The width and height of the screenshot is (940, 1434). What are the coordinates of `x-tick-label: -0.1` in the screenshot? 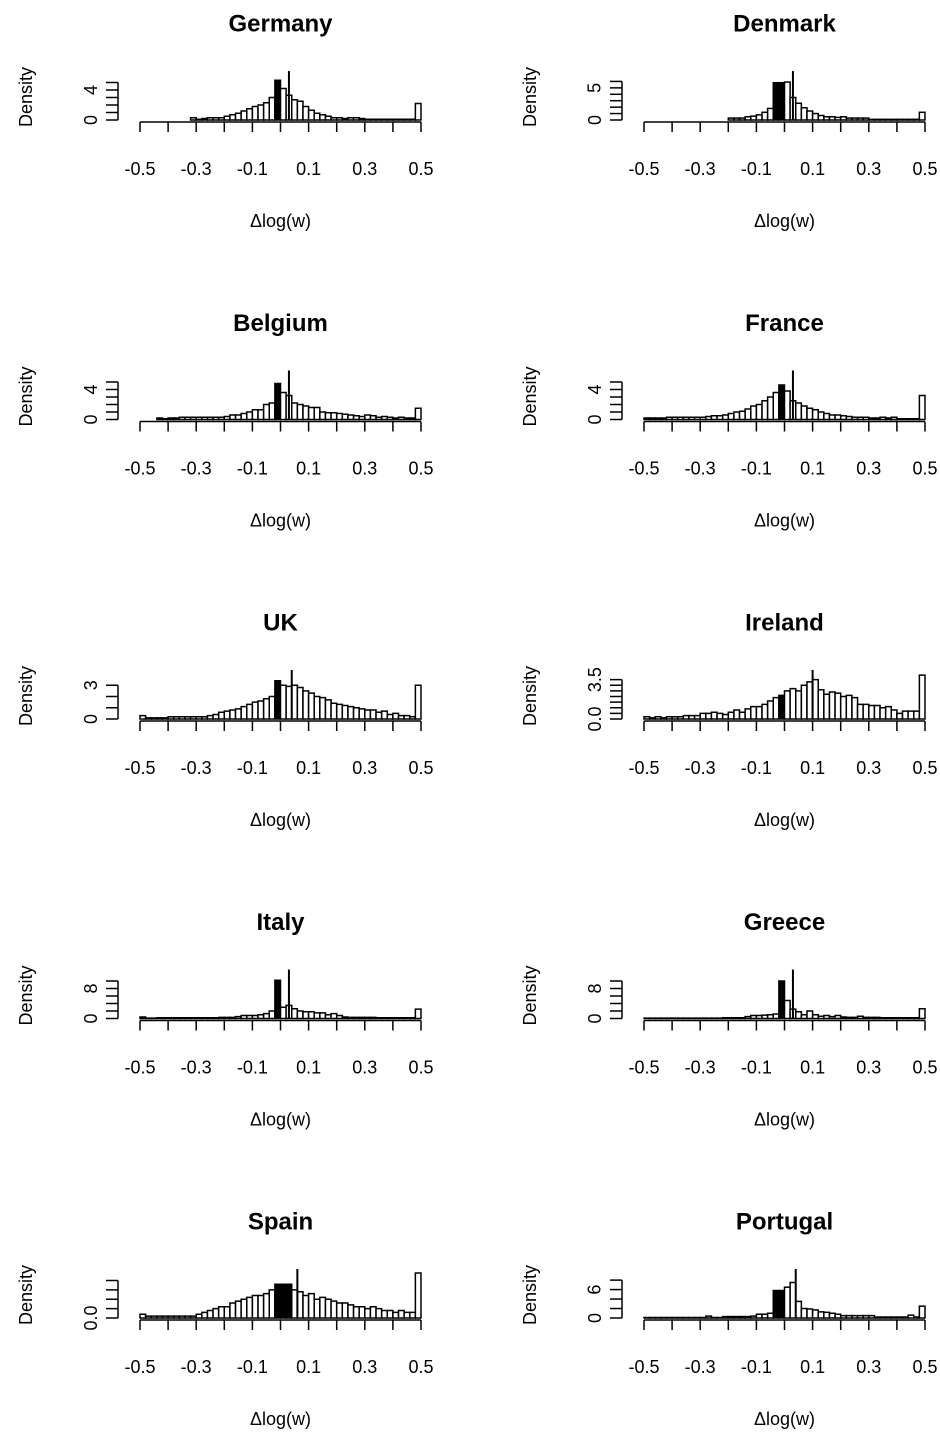 It's located at (252, 468).